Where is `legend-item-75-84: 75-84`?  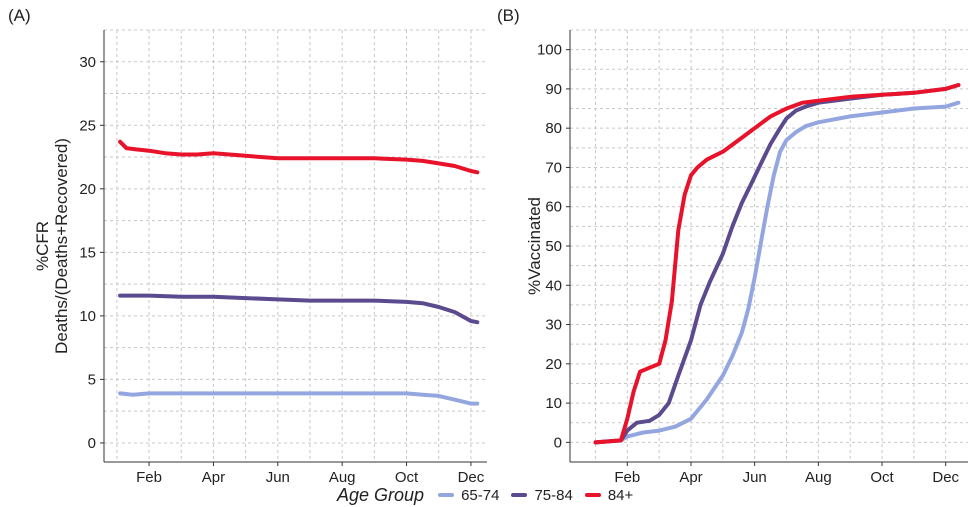
legend-item-75-84: 75-84 is located at coordinates (542, 495).